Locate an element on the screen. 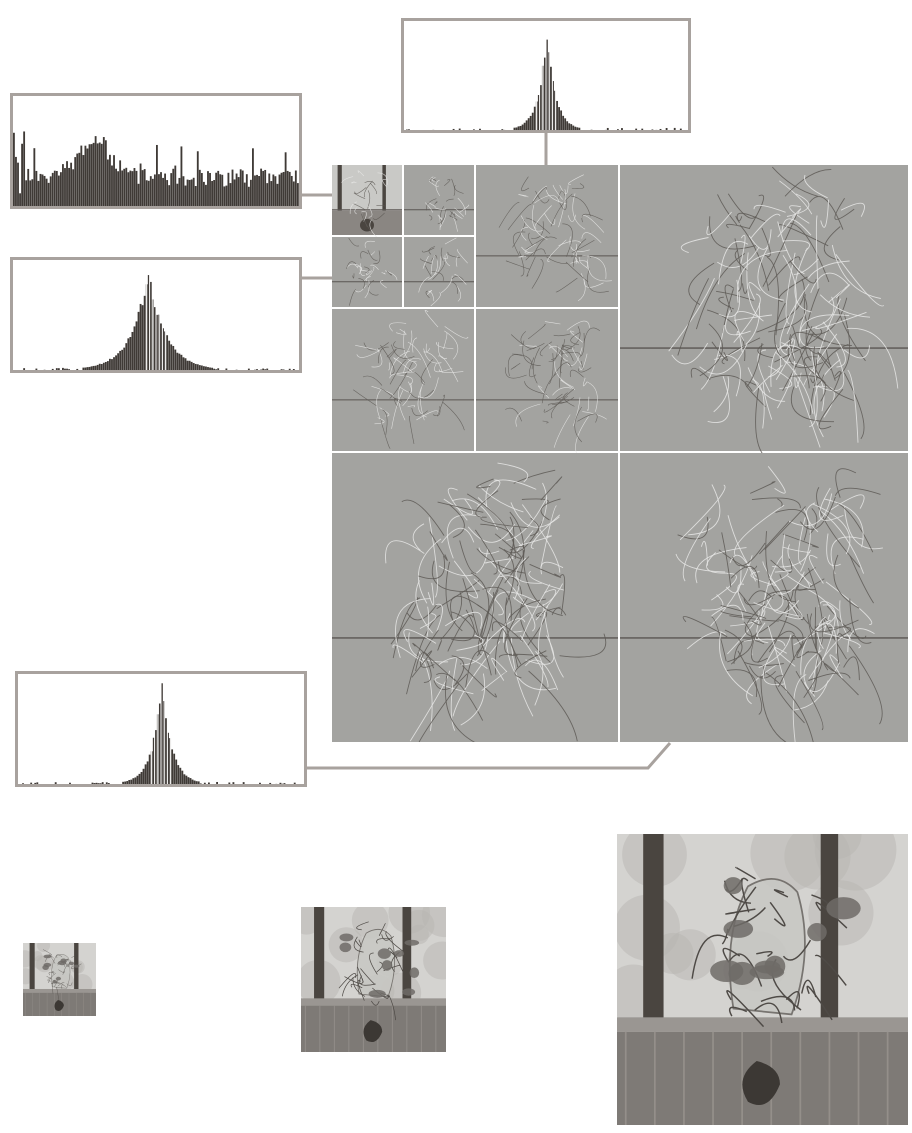 Image resolution: width=912 pixels, height=1133 pixels. level3-horizontal-panel is located at coordinates (439, 200).